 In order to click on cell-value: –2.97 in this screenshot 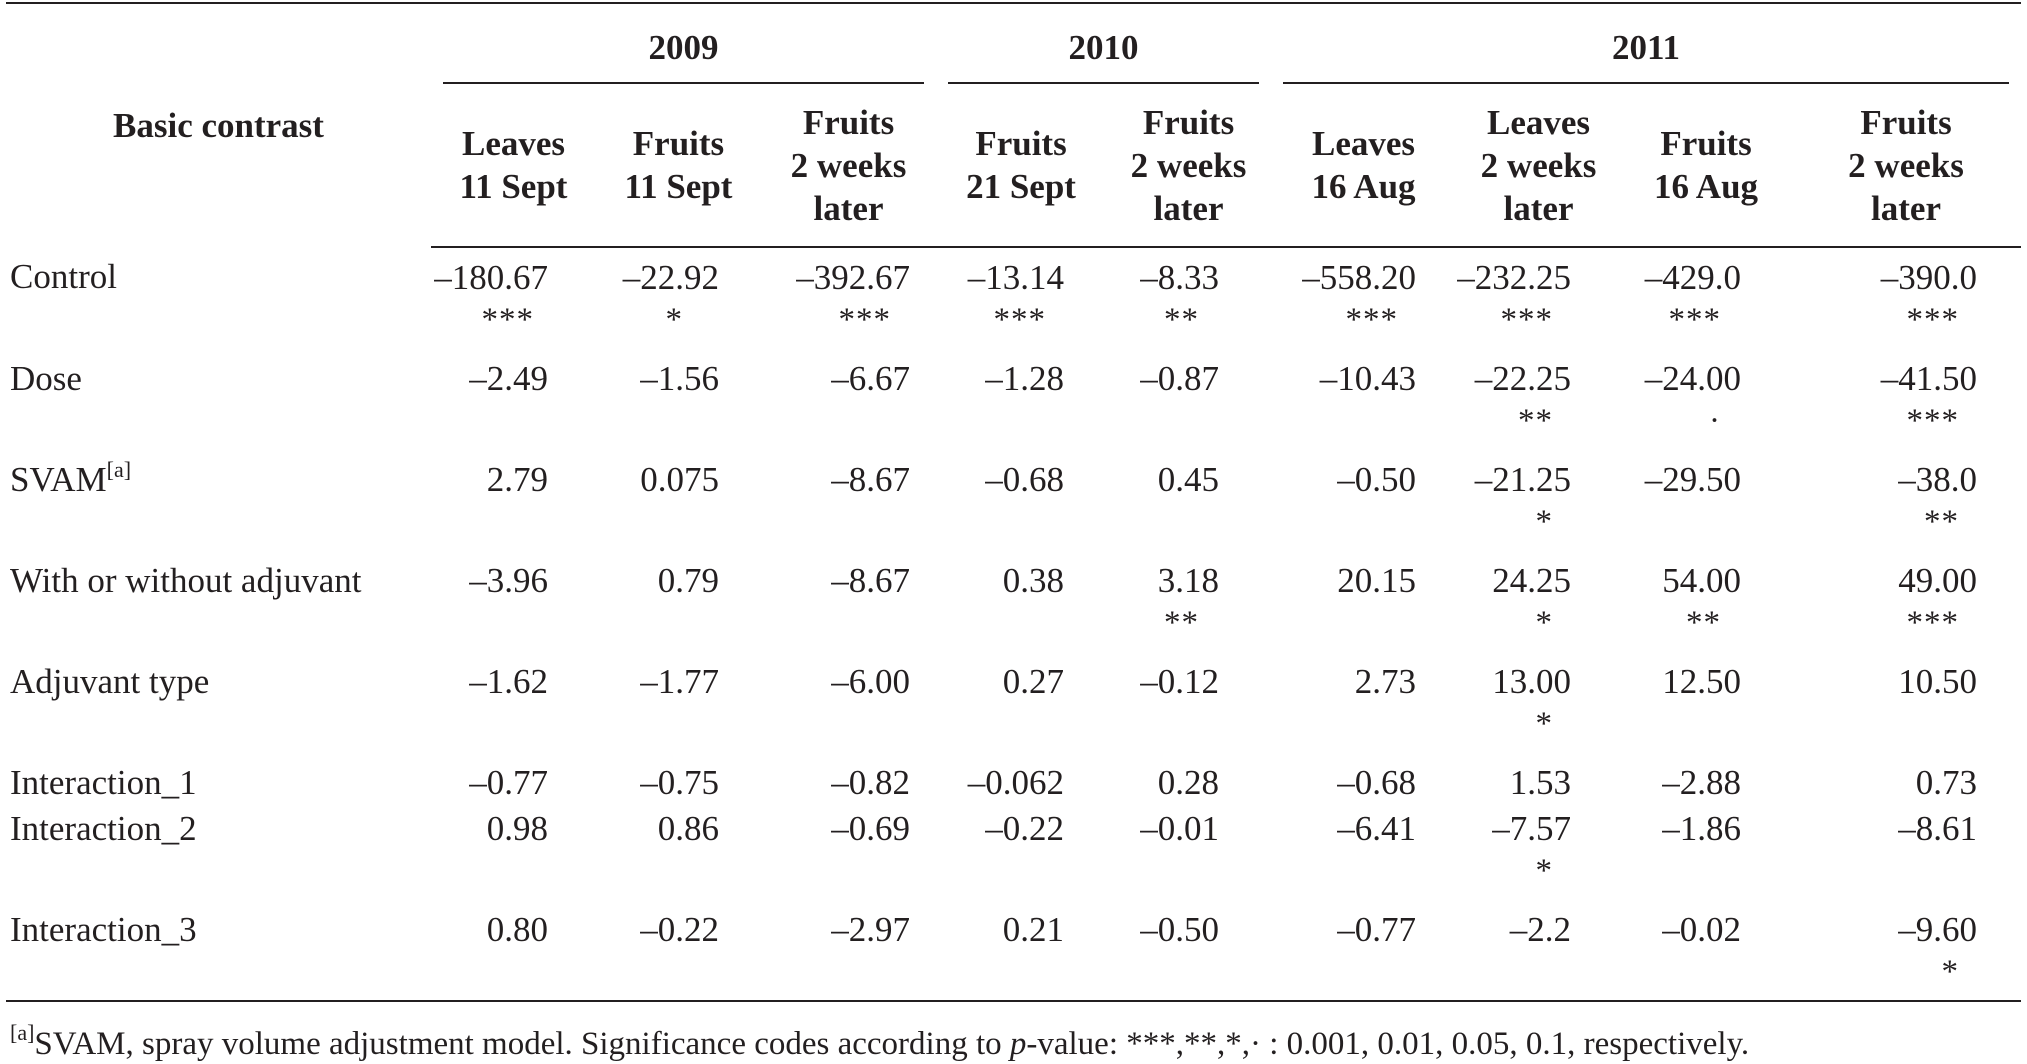, I will do `click(871, 929)`.